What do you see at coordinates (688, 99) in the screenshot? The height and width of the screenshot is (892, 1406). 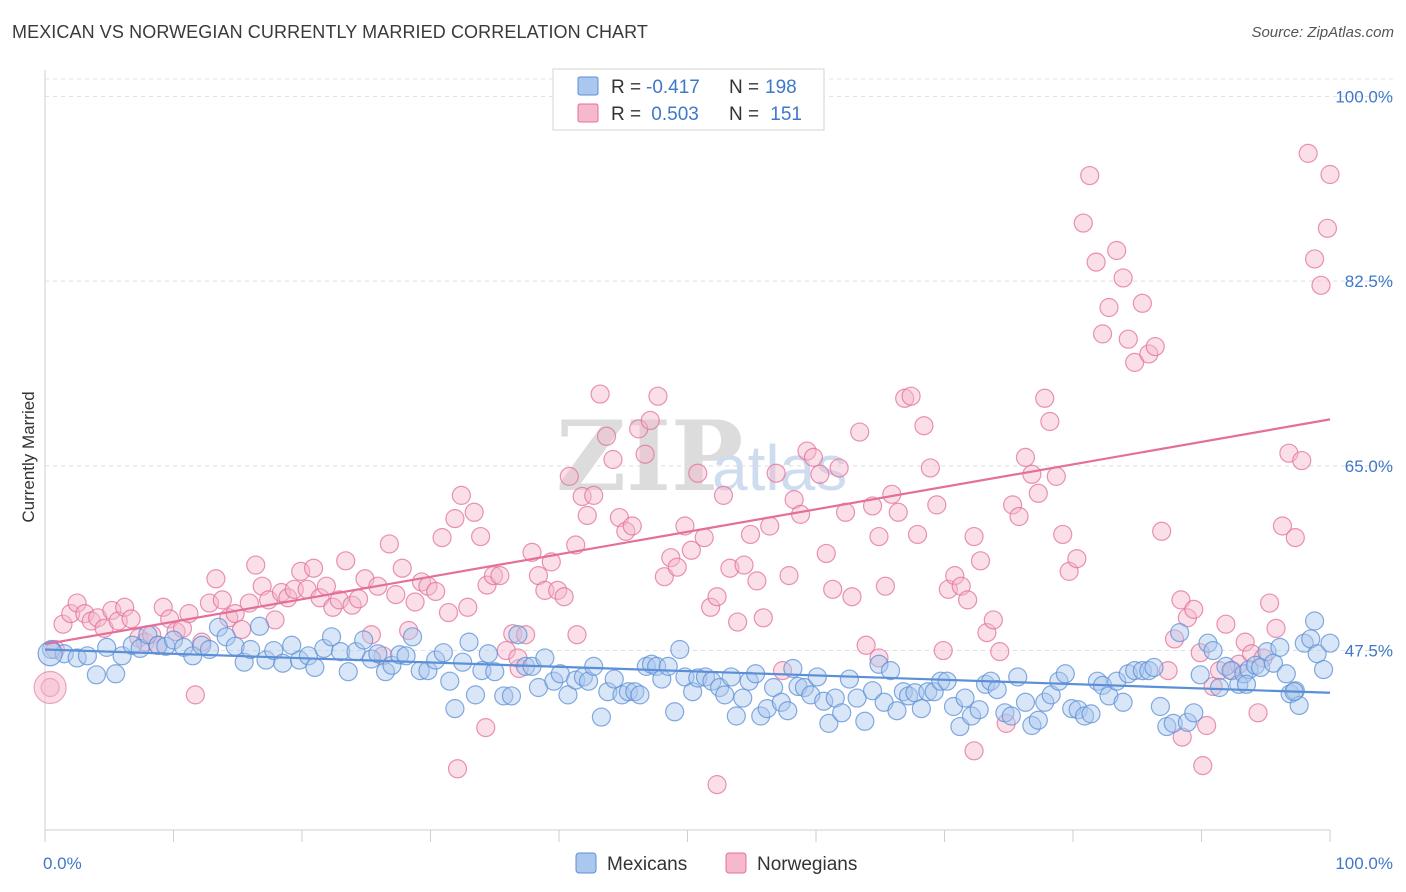 I see `correlation-legend: R = -0.417 N = 198 R = 0.503 N = 151` at bounding box center [688, 99].